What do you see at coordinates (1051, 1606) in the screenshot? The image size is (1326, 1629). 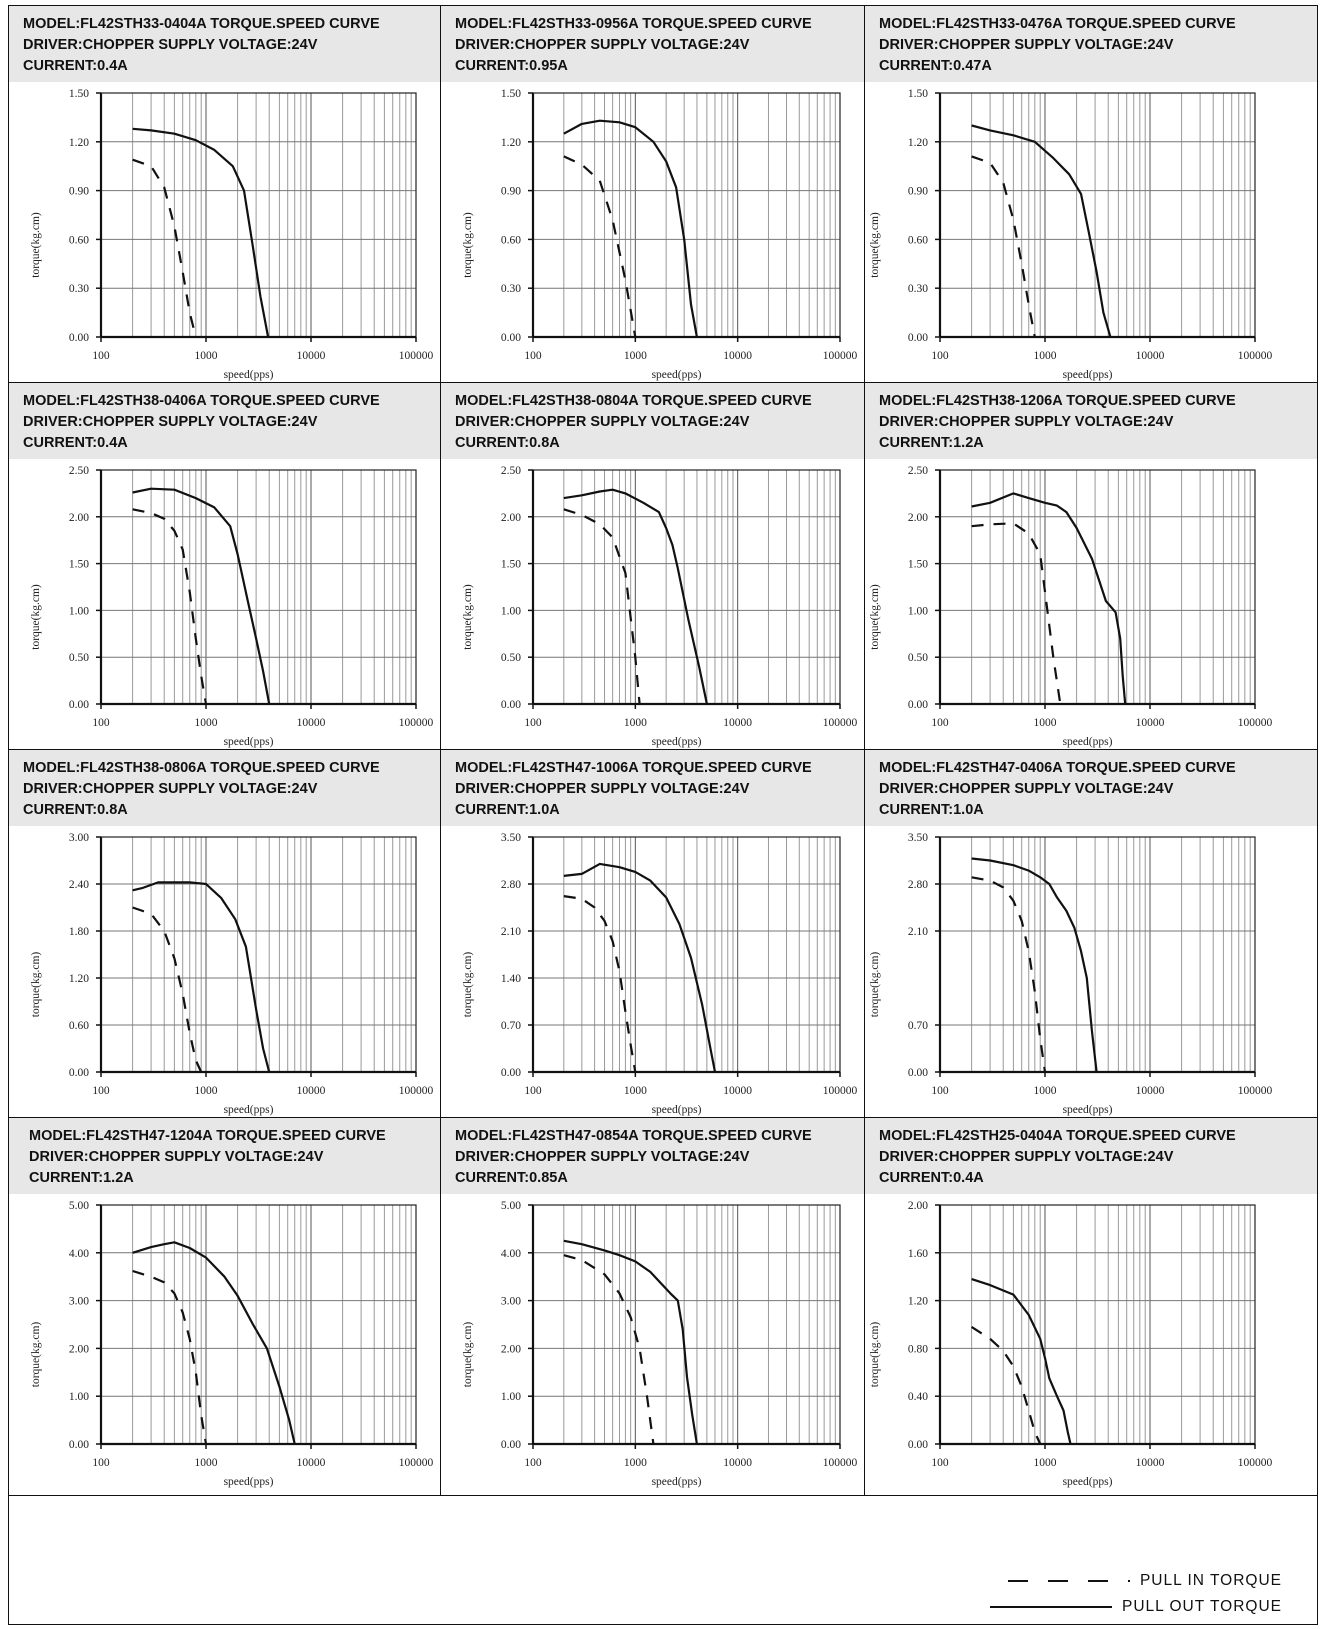 I see `legend-solid-line-sample` at bounding box center [1051, 1606].